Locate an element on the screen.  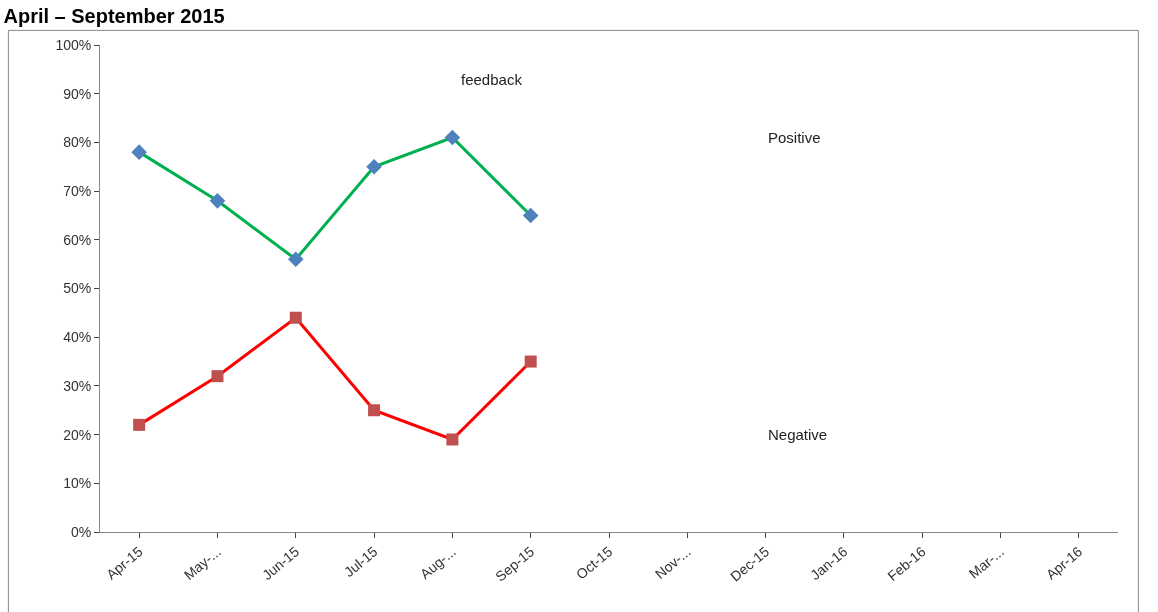
y-tick-label: 60% is located at coordinates (77, 239).